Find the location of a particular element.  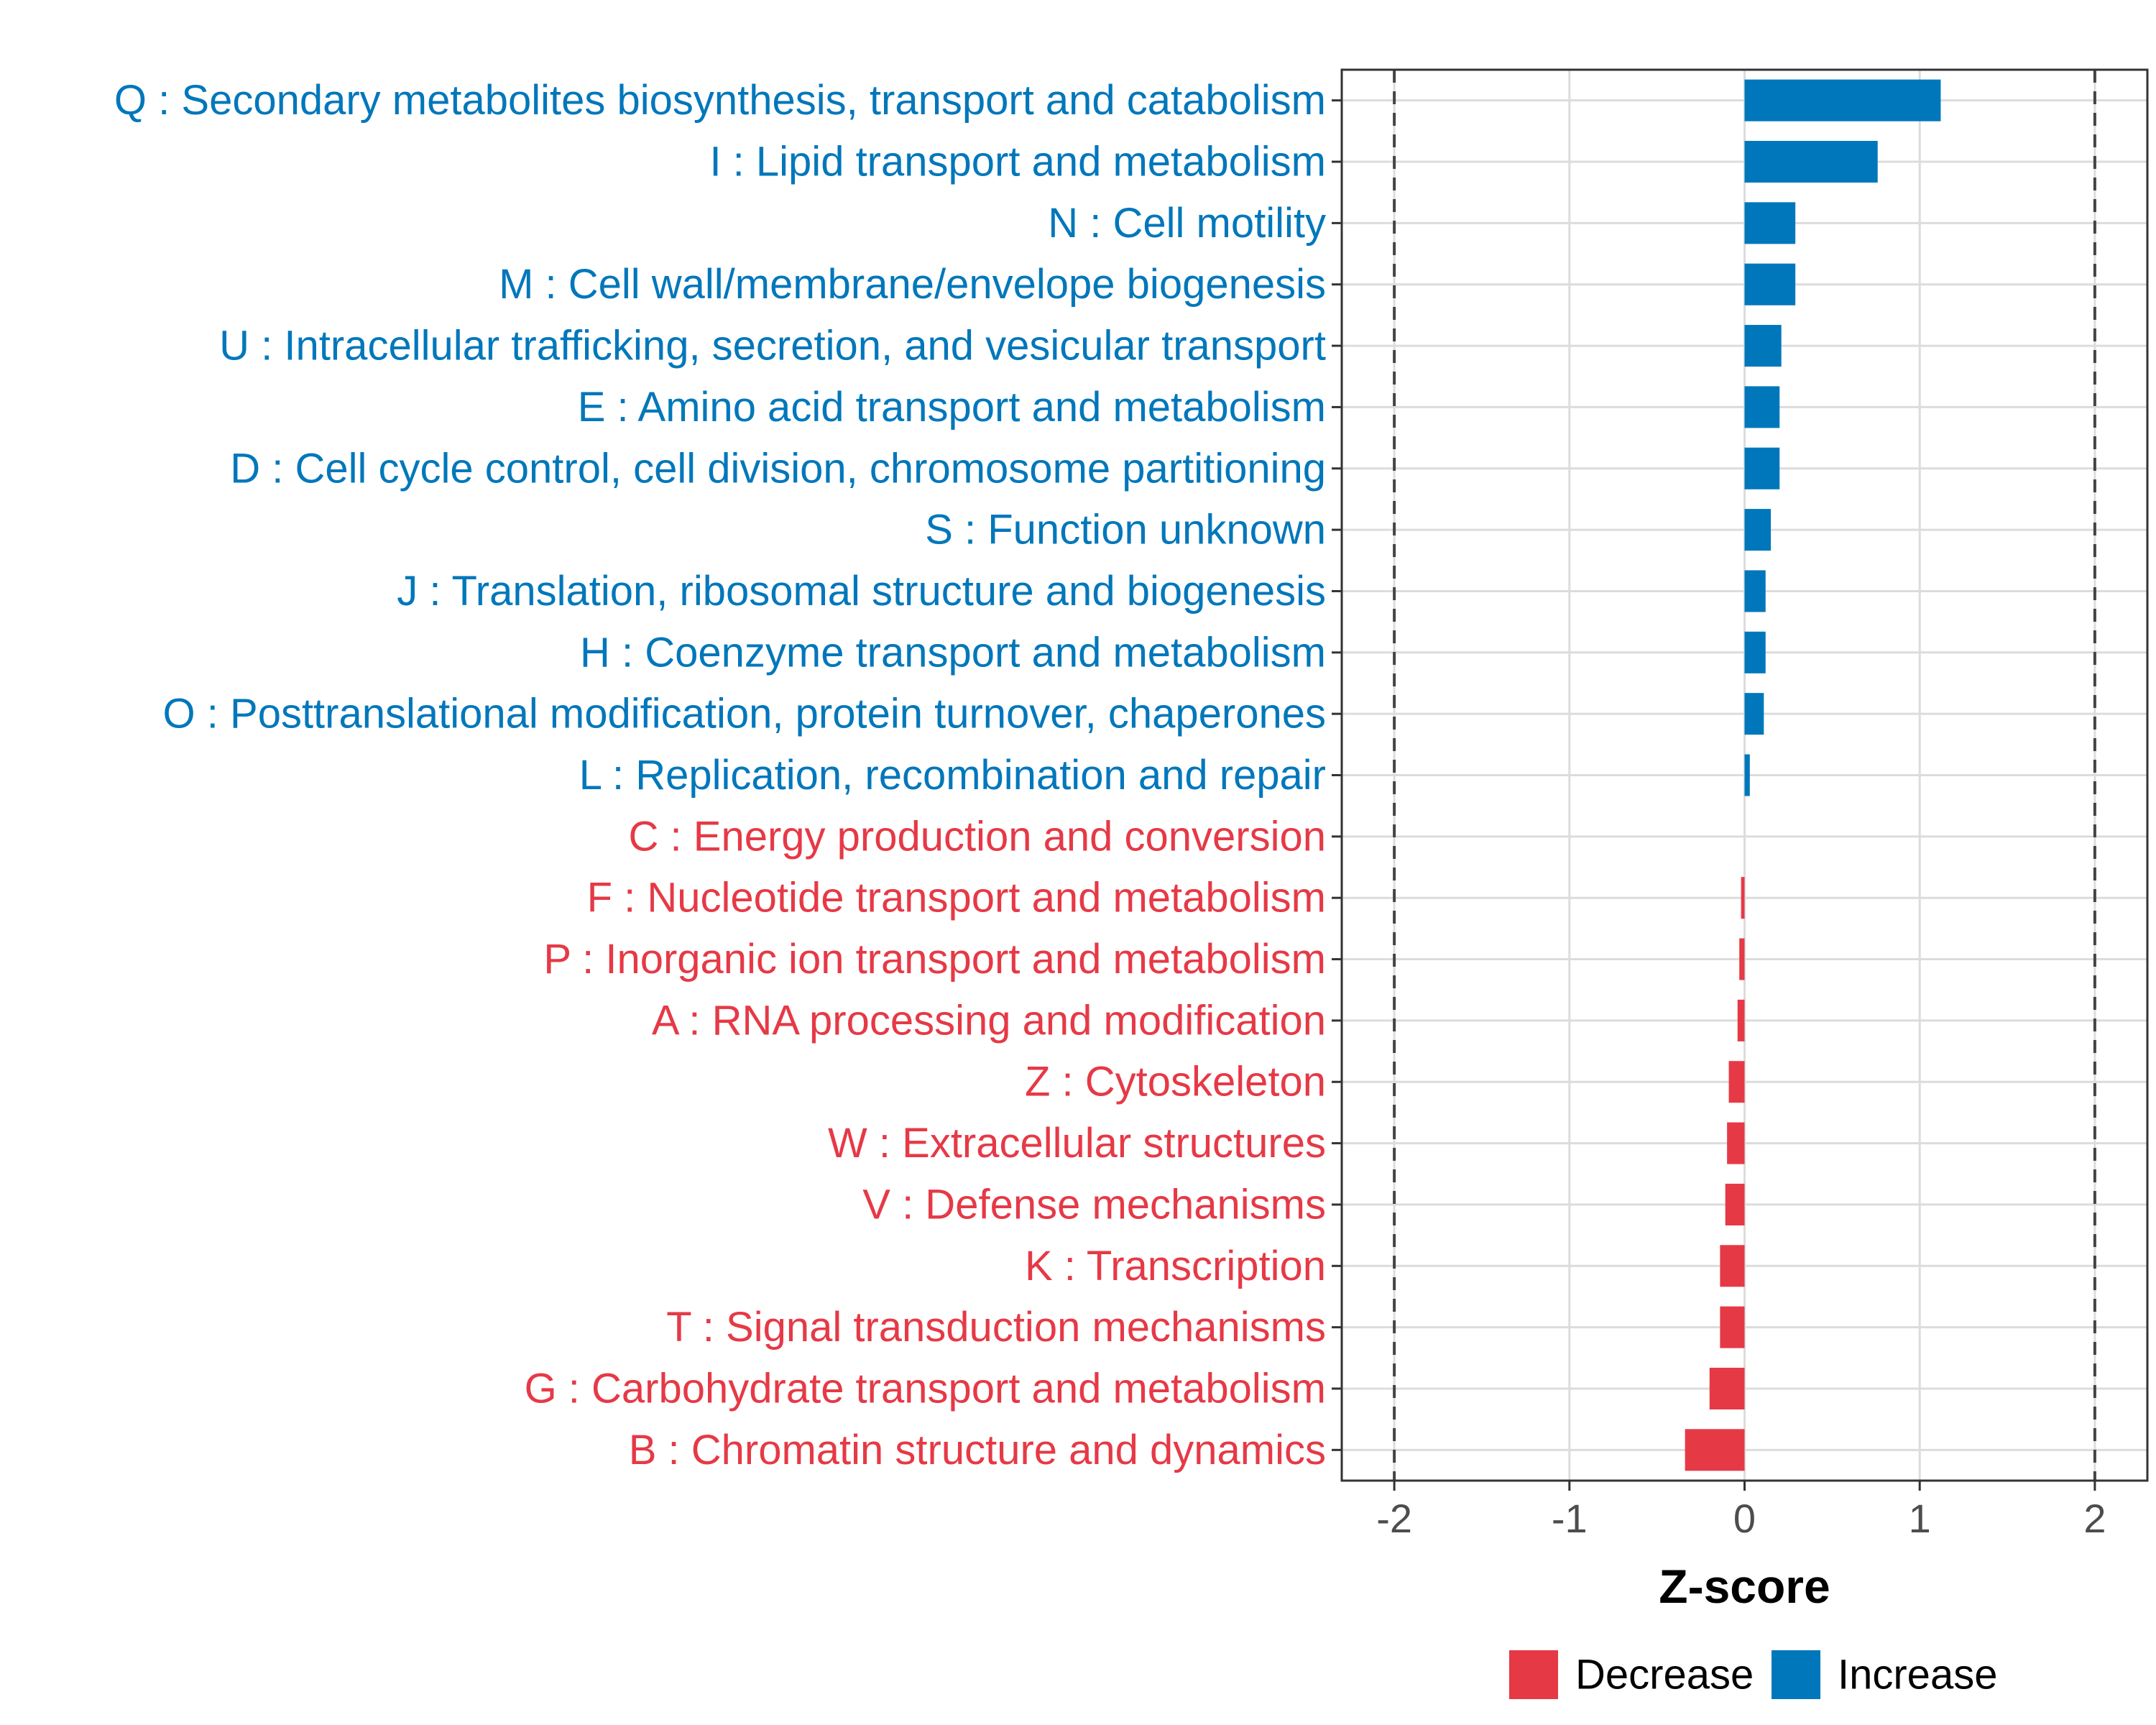

y-axis-ticks is located at coordinates (1337, 775).